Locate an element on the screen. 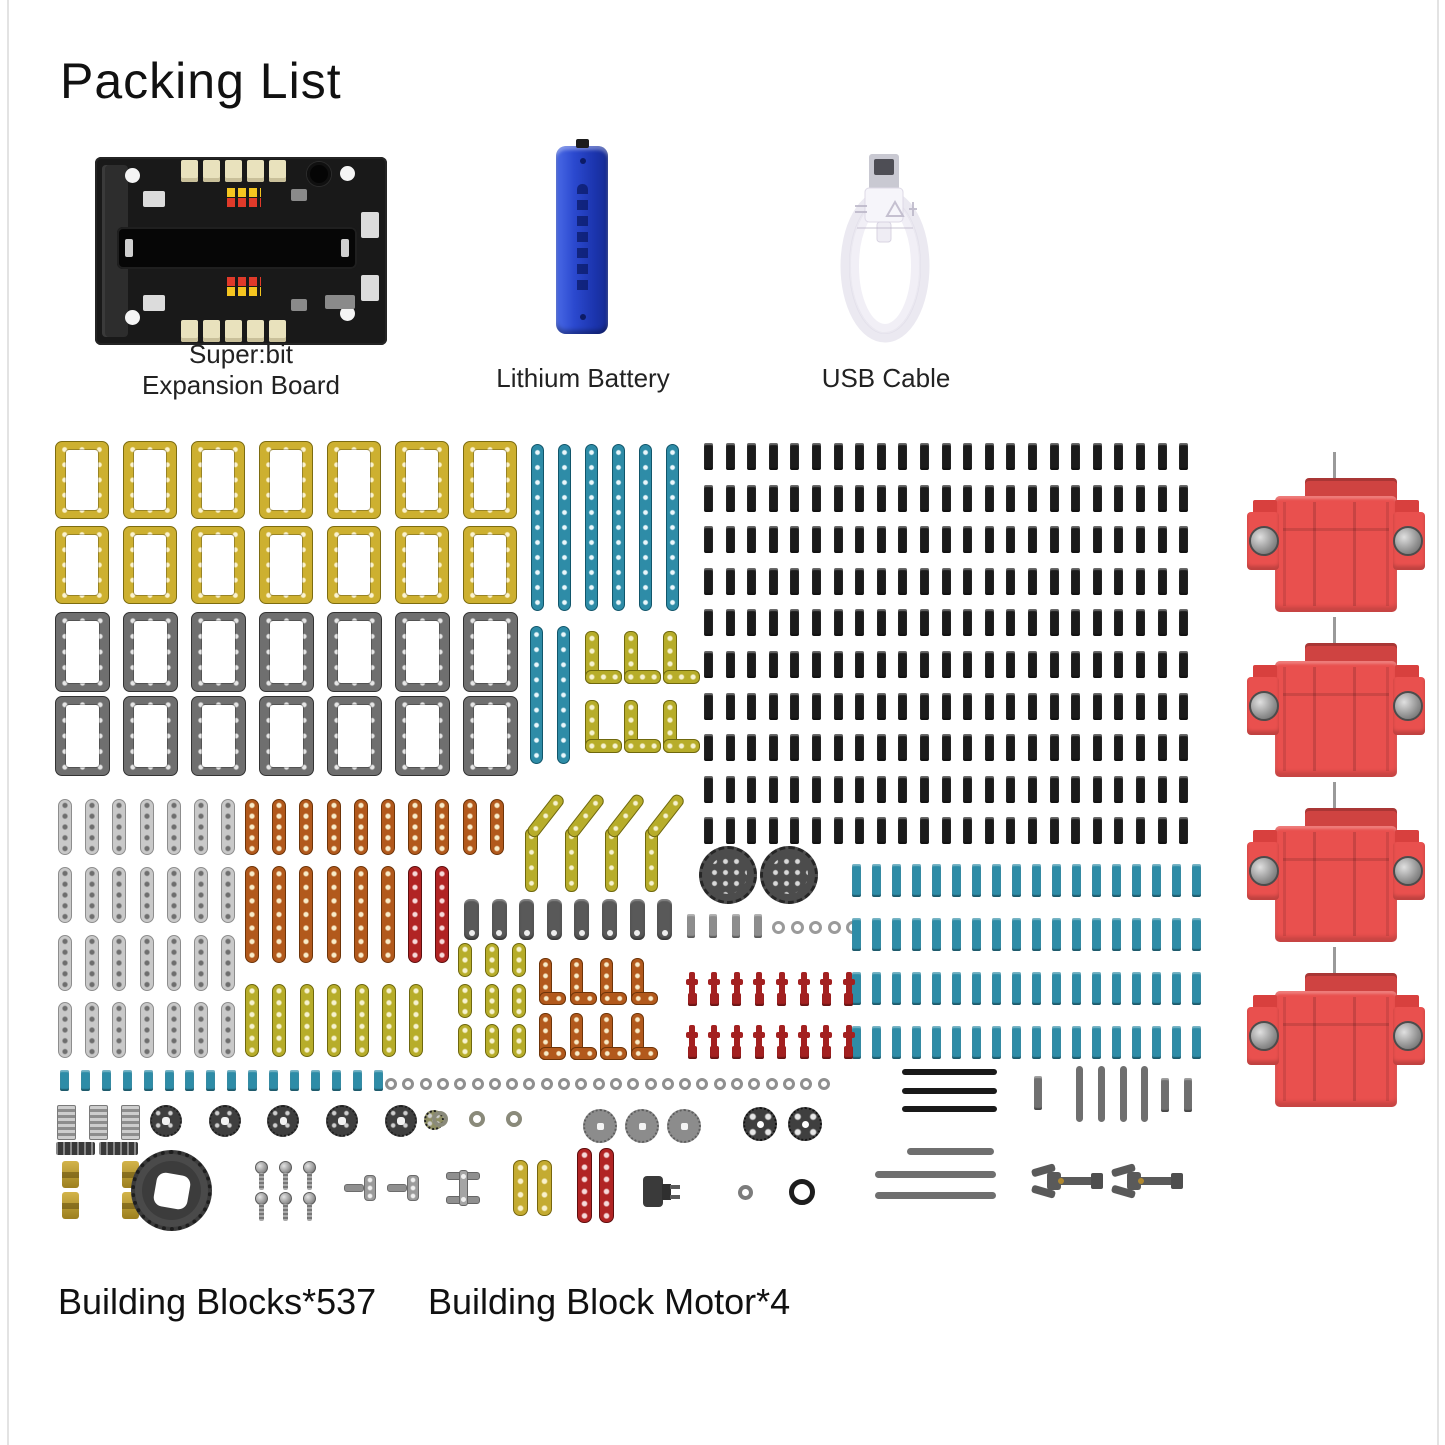 This screenshot has height=1445, width=1445. buzzer is located at coordinates (319, 174).